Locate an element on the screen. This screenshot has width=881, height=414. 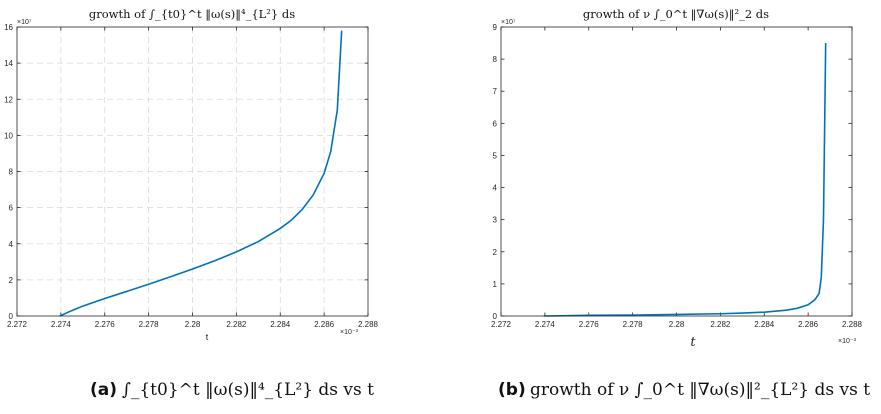
chart-a-x-tick-label: 2.284 is located at coordinates (280, 324).